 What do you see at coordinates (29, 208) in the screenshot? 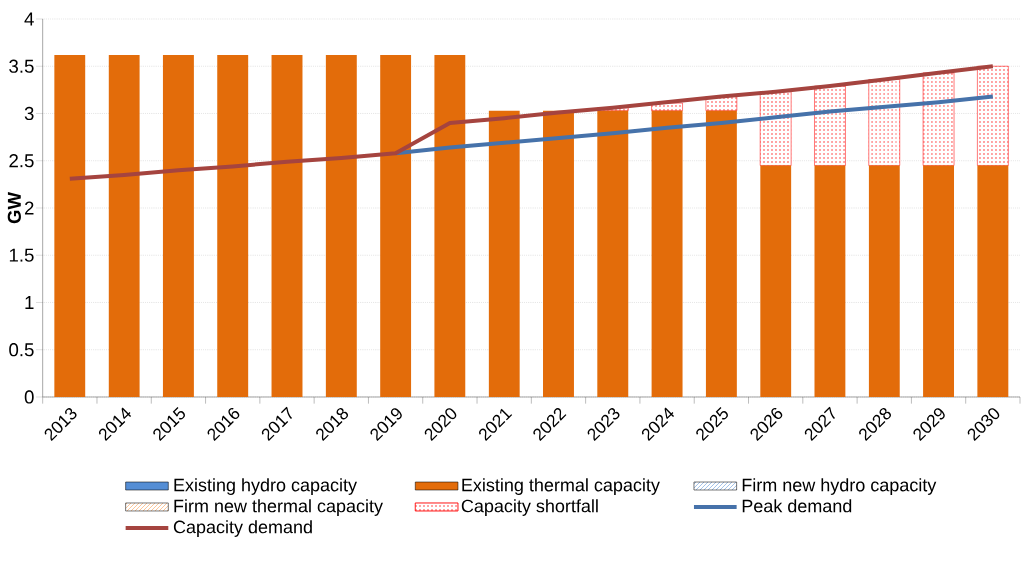
I see `y-tick-label: 2` at bounding box center [29, 208].